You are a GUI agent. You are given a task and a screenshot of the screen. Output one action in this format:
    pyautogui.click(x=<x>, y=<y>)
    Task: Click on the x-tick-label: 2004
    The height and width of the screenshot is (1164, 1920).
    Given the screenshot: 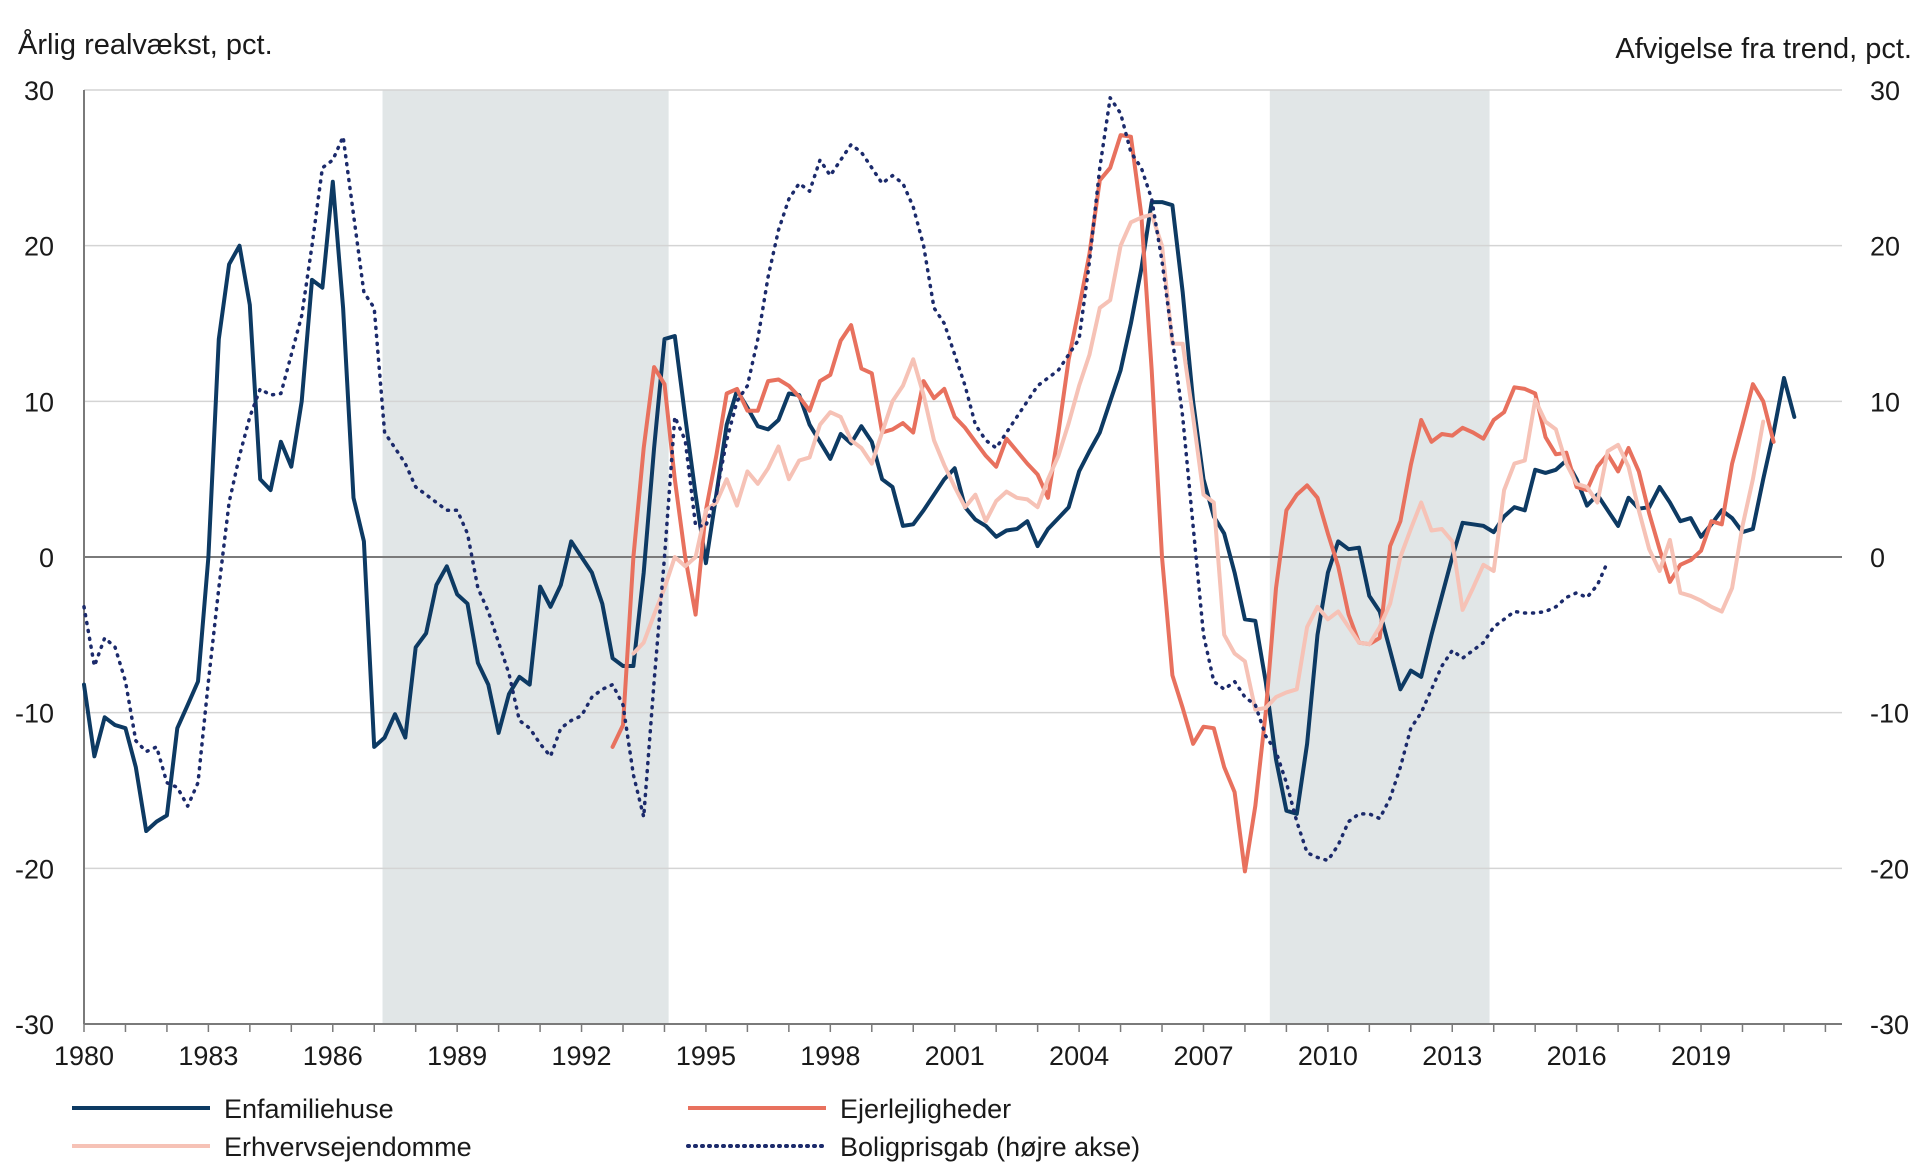 What is the action you would take?
    pyautogui.click(x=1079, y=1056)
    